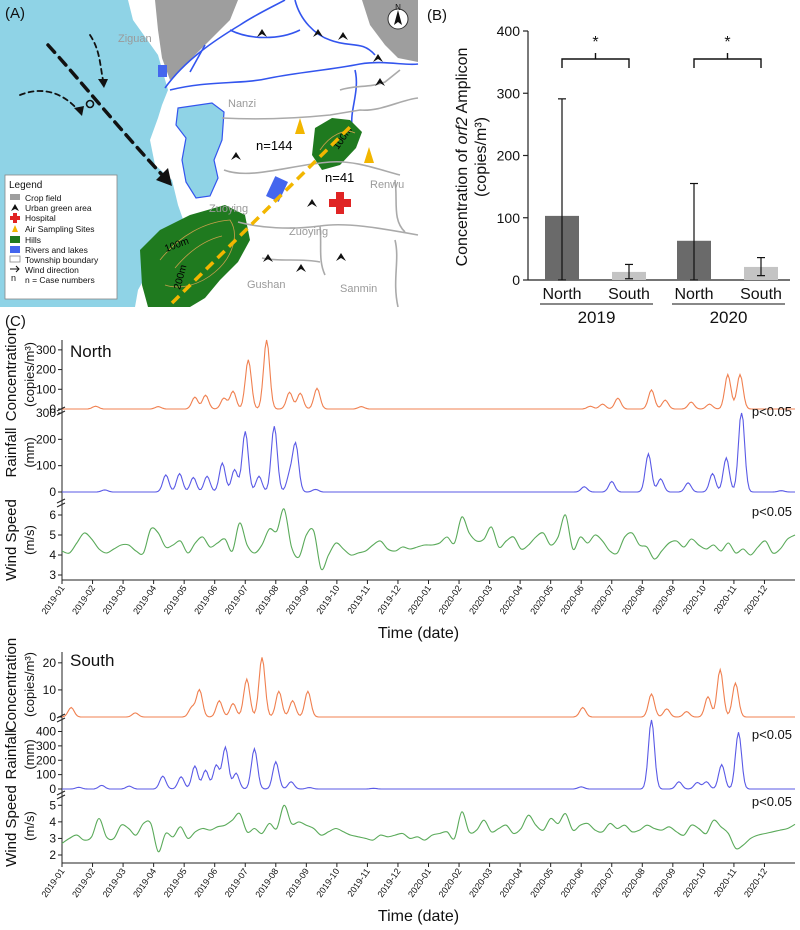 Image resolution: width=800 pixels, height=930 pixels. Describe the element at coordinates (398, 16) in the screenshot. I see `north-arrow-icon: N` at that location.